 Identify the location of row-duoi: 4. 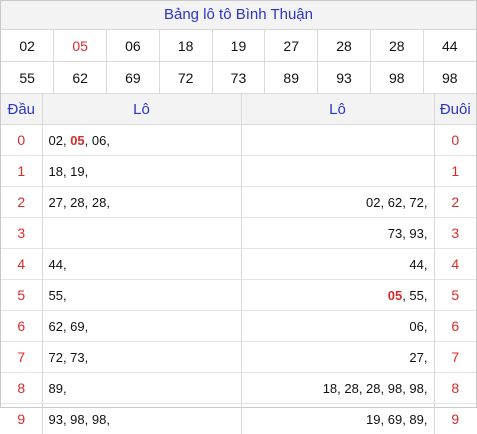
(455, 264).